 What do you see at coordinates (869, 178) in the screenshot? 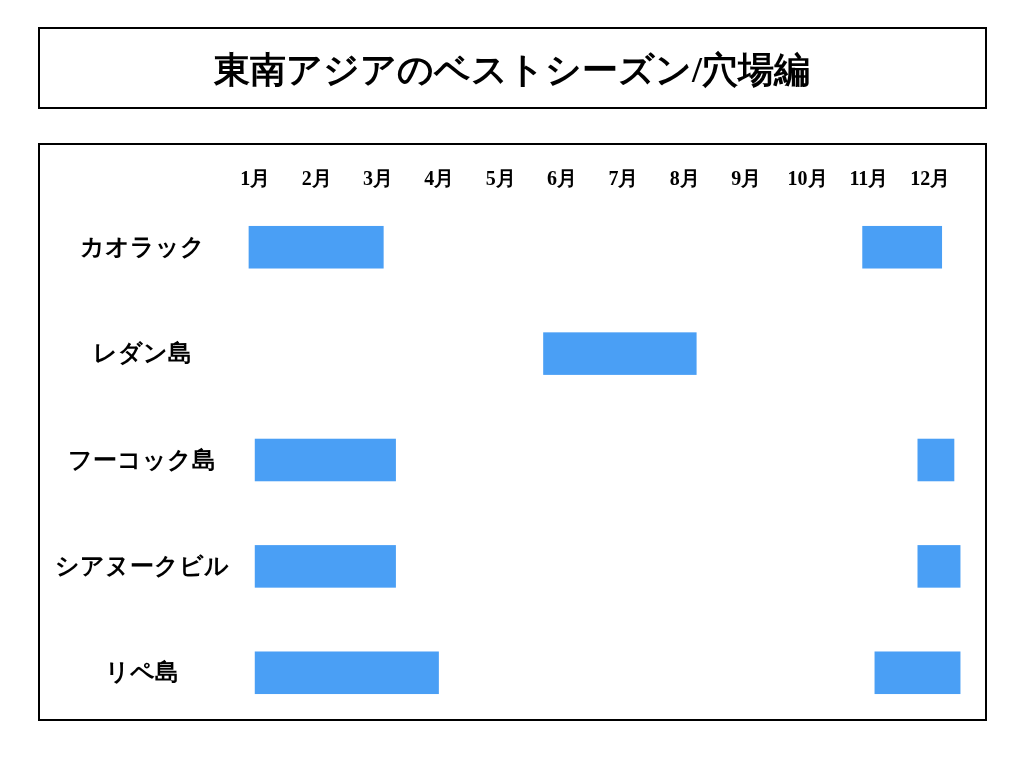
I see `x-tick-label: 11月` at bounding box center [869, 178].